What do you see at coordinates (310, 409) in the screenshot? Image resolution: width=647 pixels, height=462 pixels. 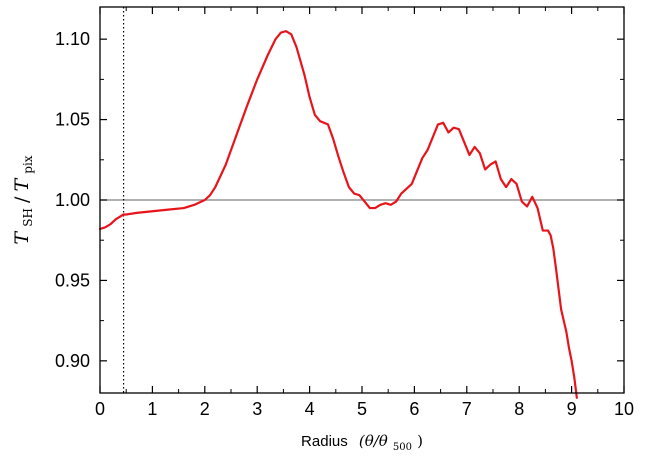 I see `x-tick-label: 4` at bounding box center [310, 409].